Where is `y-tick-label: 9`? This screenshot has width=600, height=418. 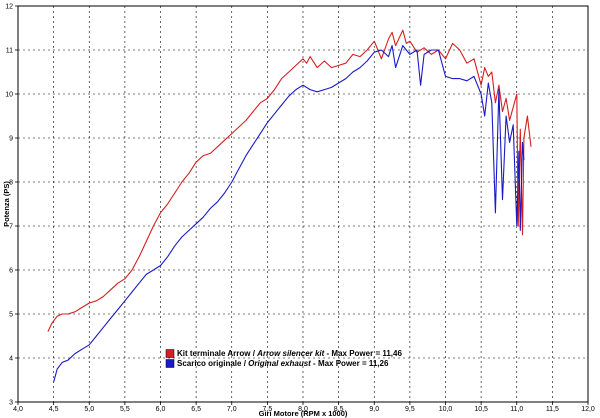 y-tick-label: 9 is located at coordinates (11, 139).